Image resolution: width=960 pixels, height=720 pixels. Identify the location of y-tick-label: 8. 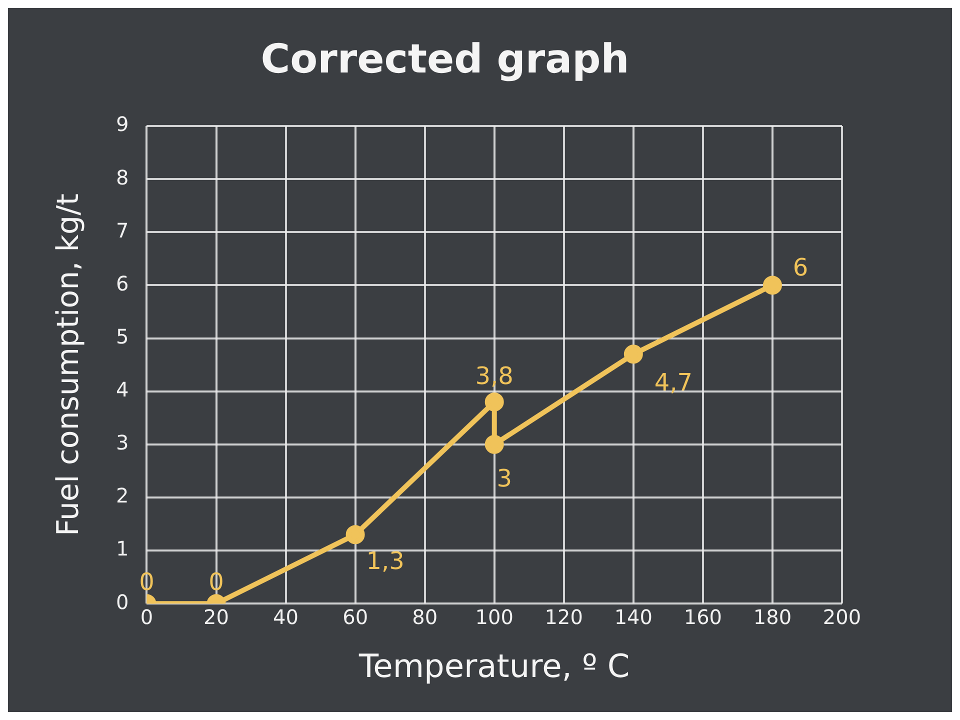
(122, 177).